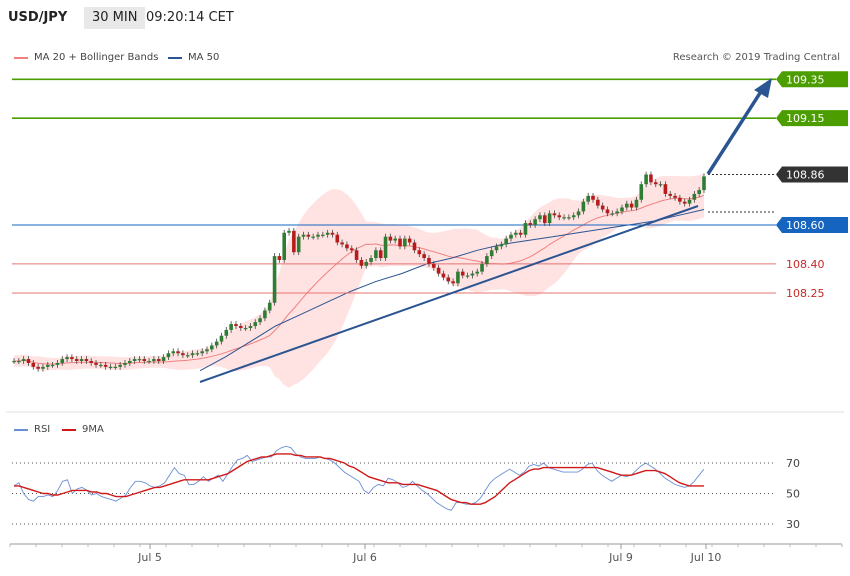 This screenshot has width=850, height=576. Describe the element at coordinates (805, 174) in the screenshot. I see `level-text: 108.86` at that location.